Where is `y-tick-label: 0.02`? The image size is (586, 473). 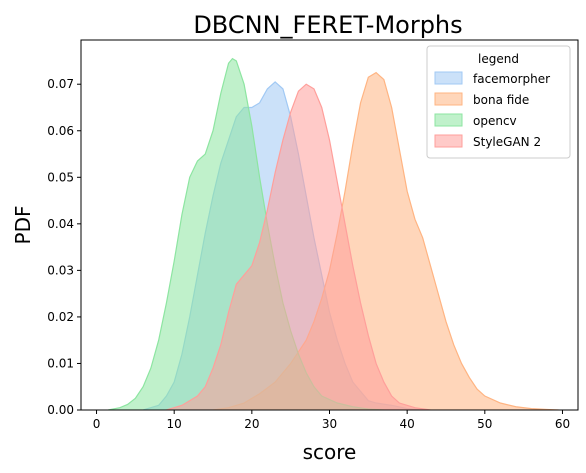
y-tick-label: 0.02 is located at coordinates (60, 317).